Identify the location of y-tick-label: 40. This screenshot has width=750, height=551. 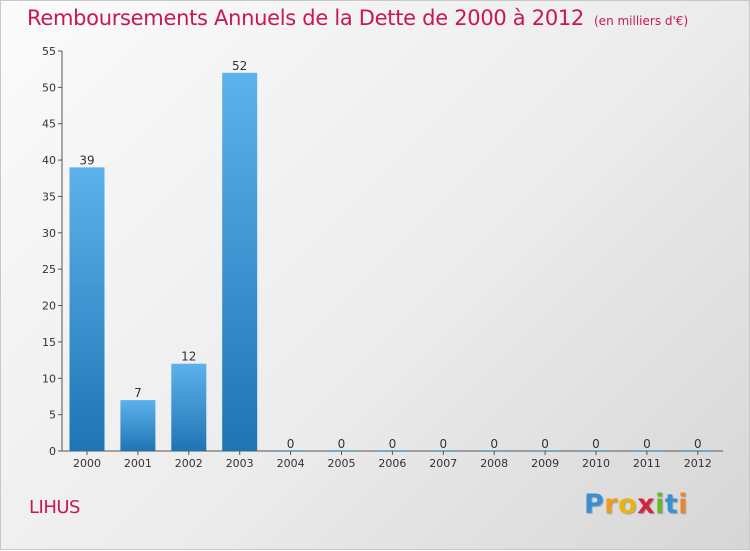
(49, 160).